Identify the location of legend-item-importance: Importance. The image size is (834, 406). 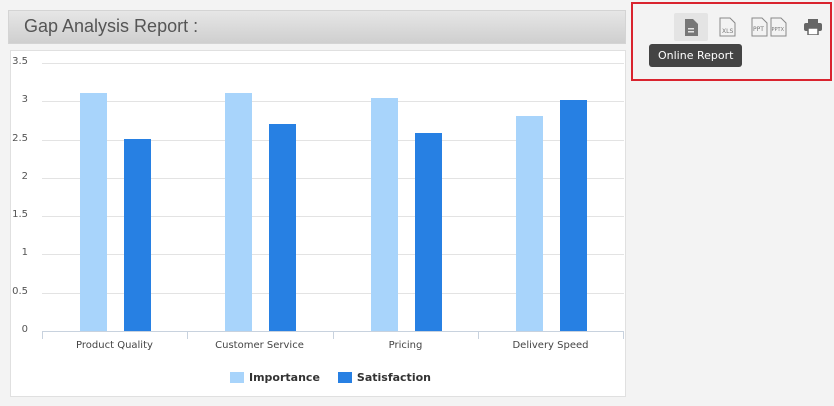
(275, 377).